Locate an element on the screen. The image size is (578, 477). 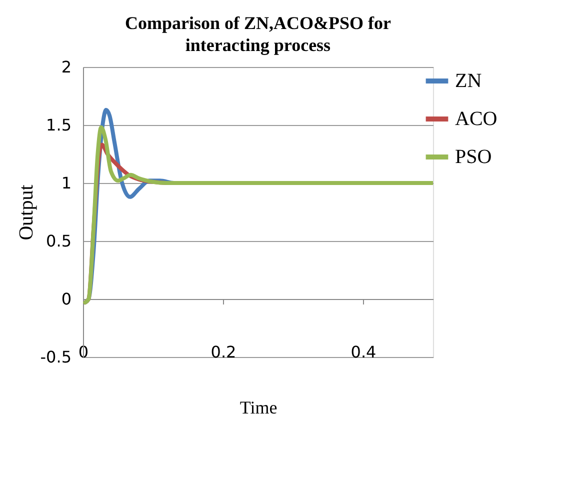
y-tick-label: 2 is located at coordinates (66, 67).